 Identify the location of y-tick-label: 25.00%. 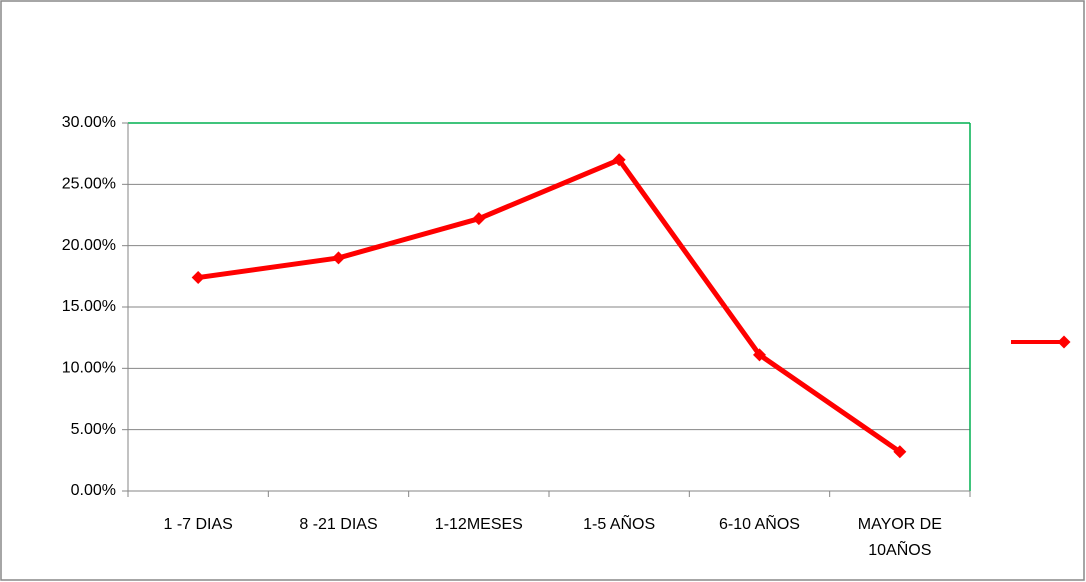
(89, 184).